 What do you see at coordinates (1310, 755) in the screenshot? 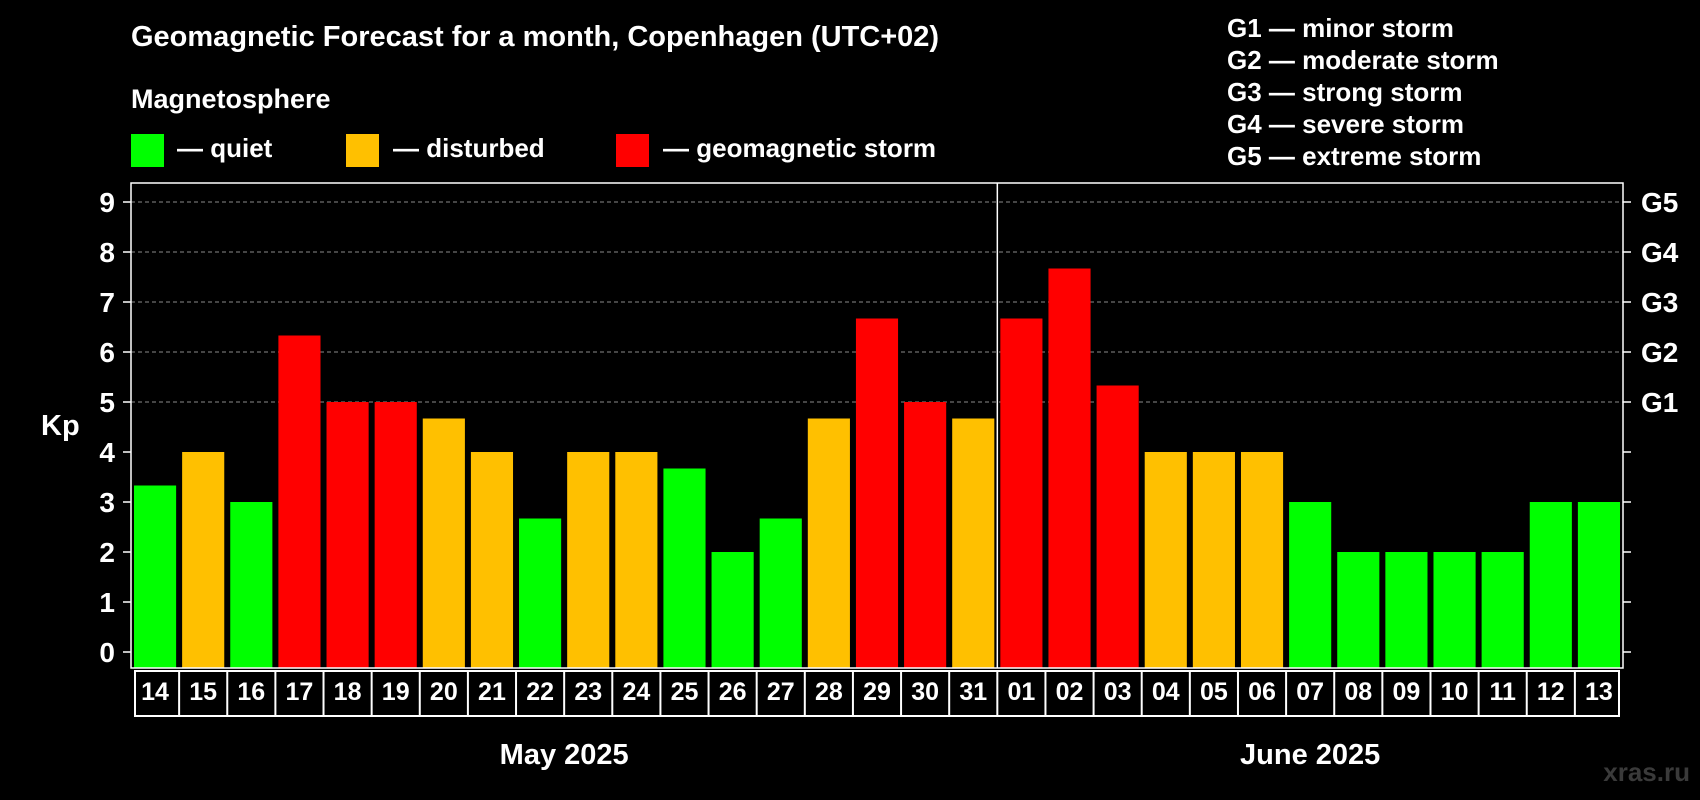
I see `month-label-1: June 2025` at bounding box center [1310, 755].